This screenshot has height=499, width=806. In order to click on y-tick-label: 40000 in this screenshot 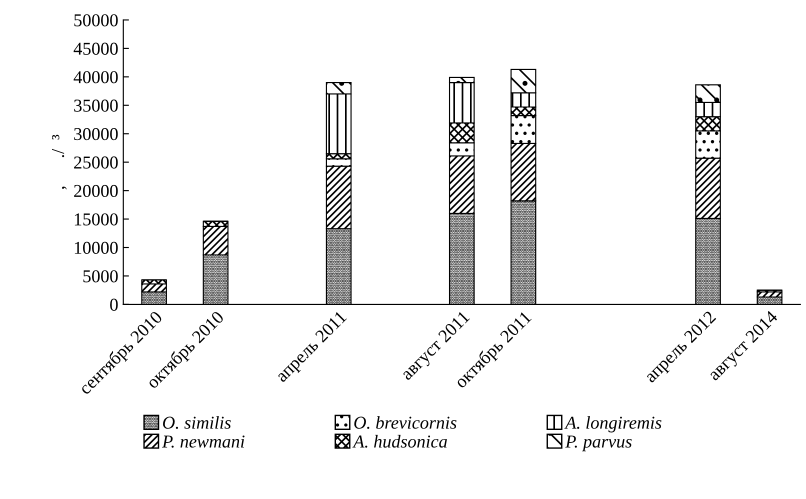, I will do `click(96, 77)`.